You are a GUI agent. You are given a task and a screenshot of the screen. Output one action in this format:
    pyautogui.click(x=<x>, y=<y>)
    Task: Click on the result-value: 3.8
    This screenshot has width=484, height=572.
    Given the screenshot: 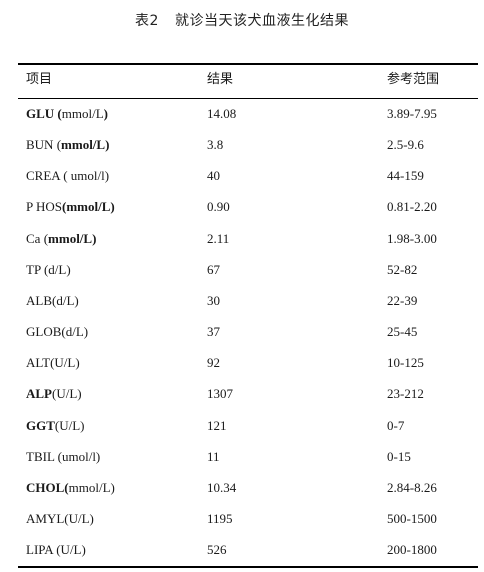 What is the action you would take?
    pyautogui.click(x=215, y=145)
    